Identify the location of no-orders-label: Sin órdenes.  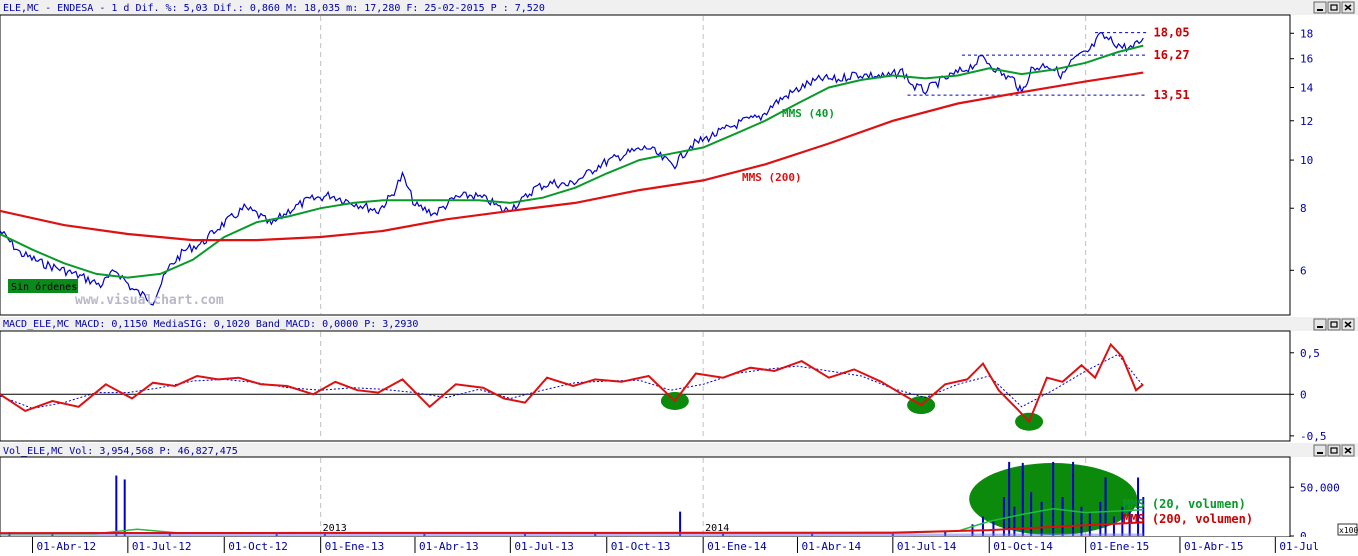
(44, 287).